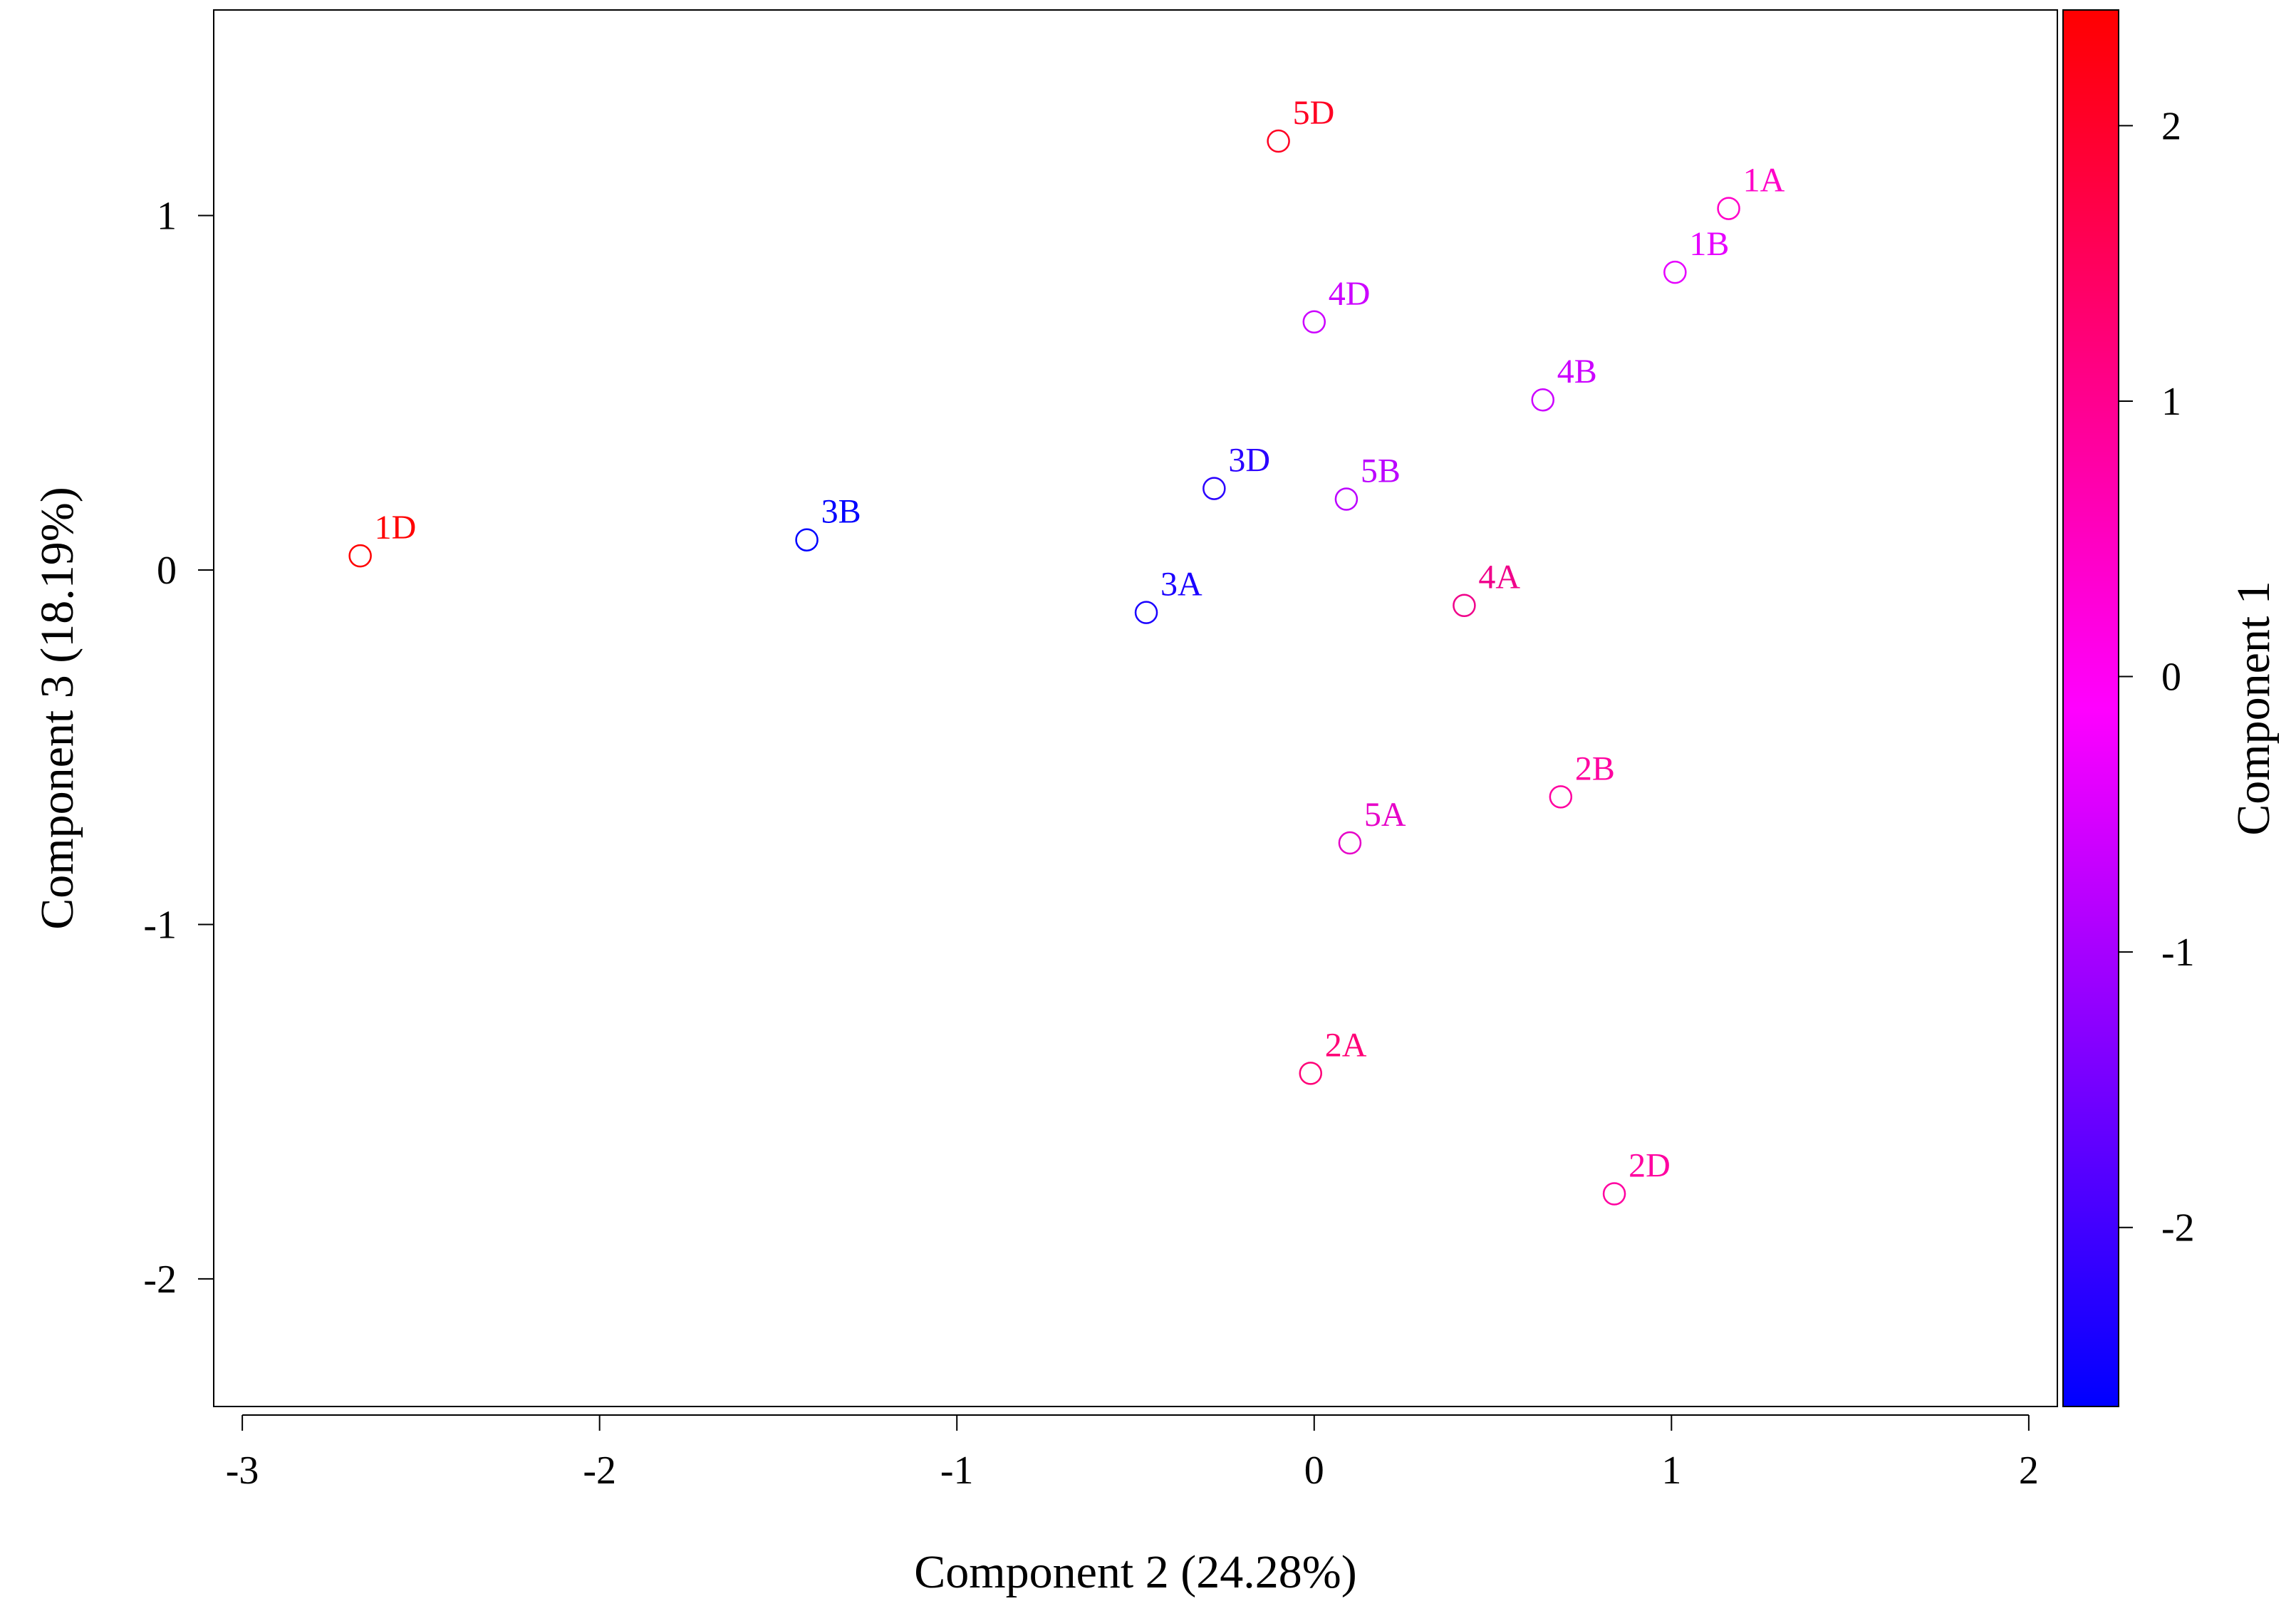 Image resolution: width=2296 pixels, height=1606 pixels. What do you see at coordinates (2090, 708) in the screenshot?
I see `colorbar` at bounding box center [2090, 708].